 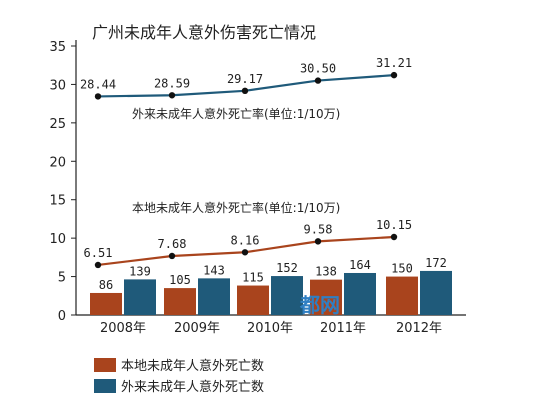 What do you see at coordinates (402, 269) in the screenshot?
I see `bar-value-label: 150` at bounding box center [402, 269].